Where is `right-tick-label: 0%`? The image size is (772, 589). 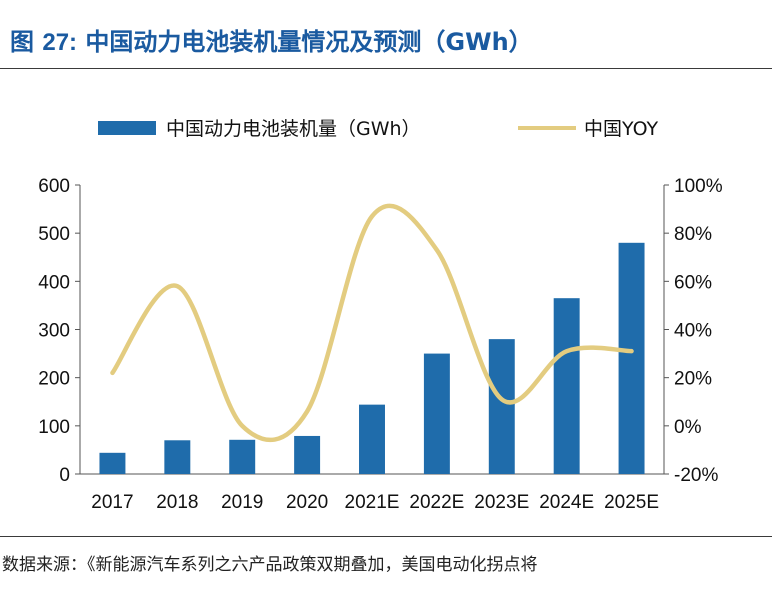
right-tick-label: 0% is located at coordinates (688, 427).